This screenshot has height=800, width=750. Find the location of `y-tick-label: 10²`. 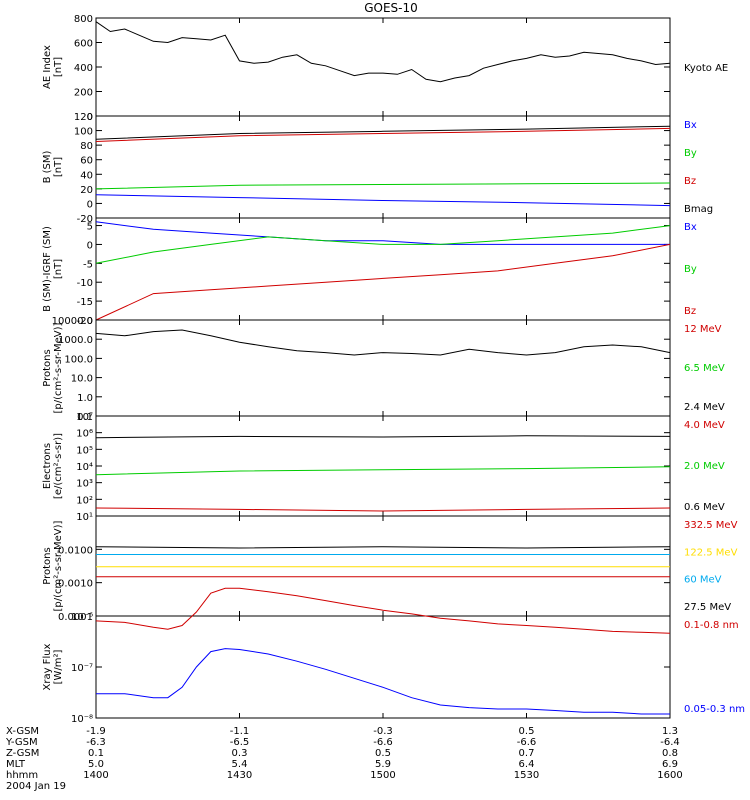

y-tick-label: 10² is located at coordinates (84, 500).